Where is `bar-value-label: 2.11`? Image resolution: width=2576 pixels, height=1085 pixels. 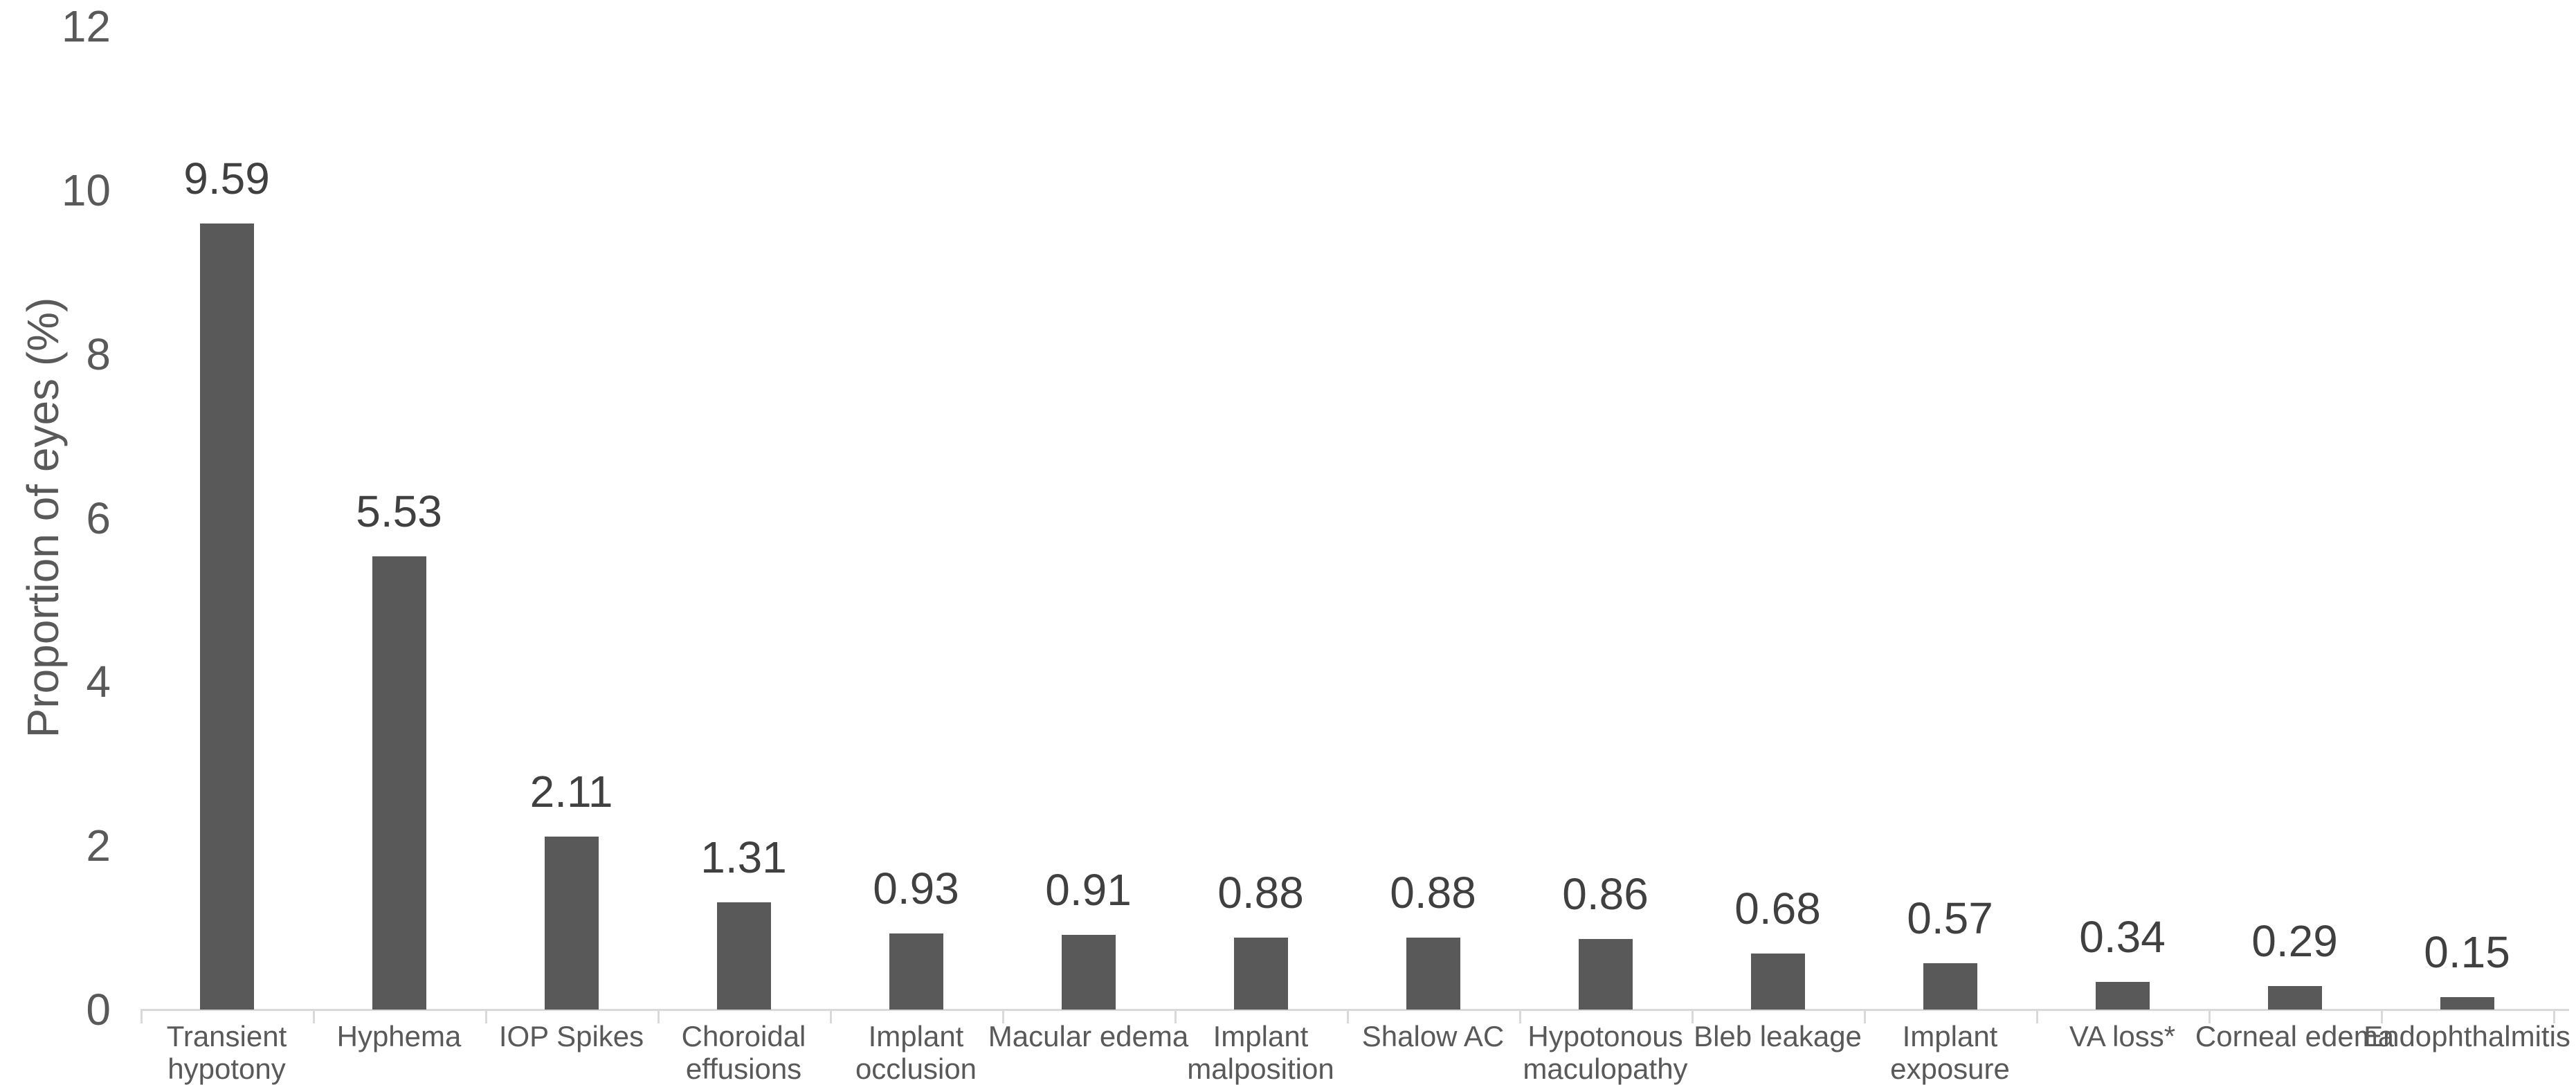
bar-value-label: 2.11 is located at coordinates (571, 791).